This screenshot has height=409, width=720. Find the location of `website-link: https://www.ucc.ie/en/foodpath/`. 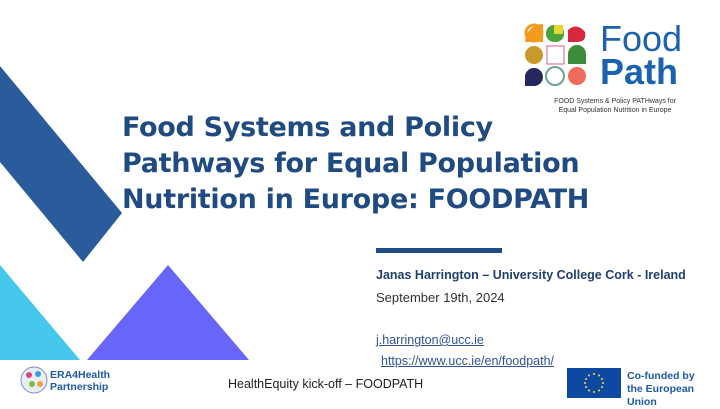

website-link: https://www.ucc.ie/en/foodpath/ is located at coordinates (468, 361).